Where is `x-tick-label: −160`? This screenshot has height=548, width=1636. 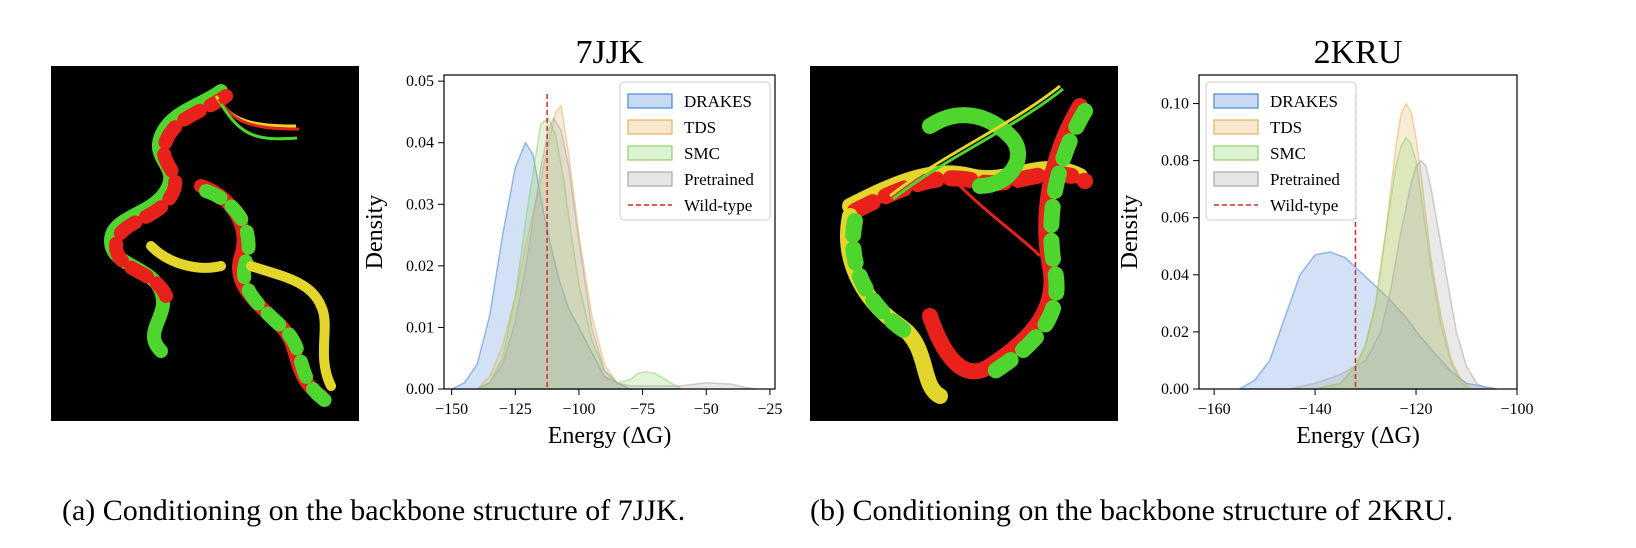
x-tick-label: −160 is located at coordinates (1214, 409).